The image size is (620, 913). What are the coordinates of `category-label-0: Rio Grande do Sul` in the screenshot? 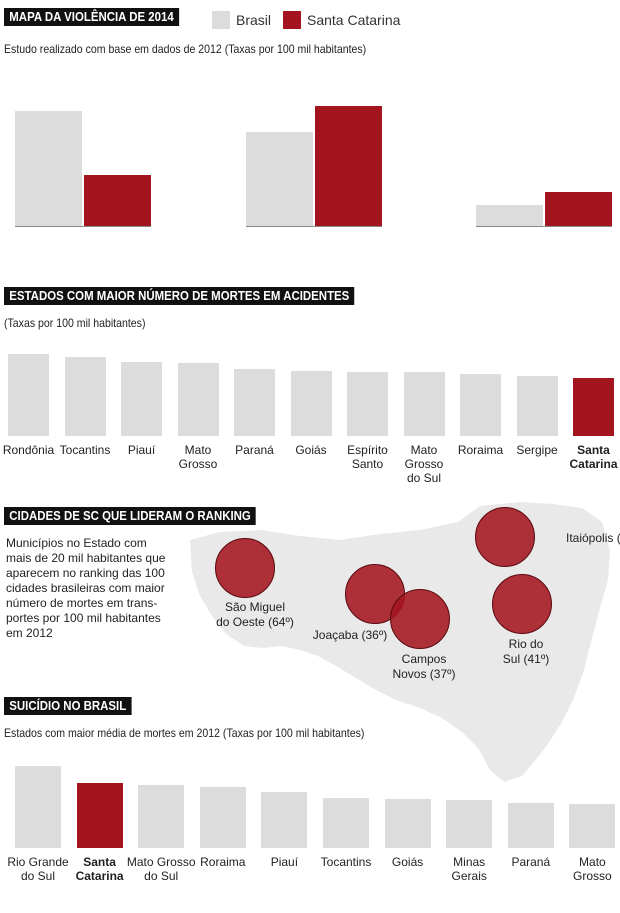 It's located at (38, 869).